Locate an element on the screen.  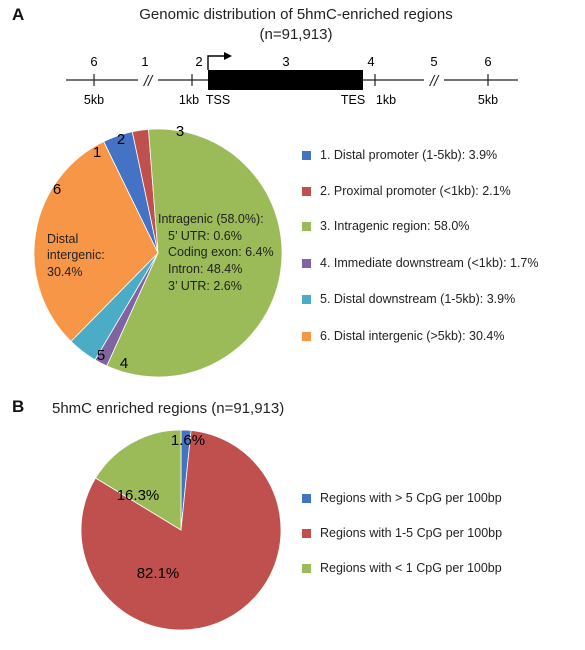
label-tes: TES is located at coordinates (353, 100).